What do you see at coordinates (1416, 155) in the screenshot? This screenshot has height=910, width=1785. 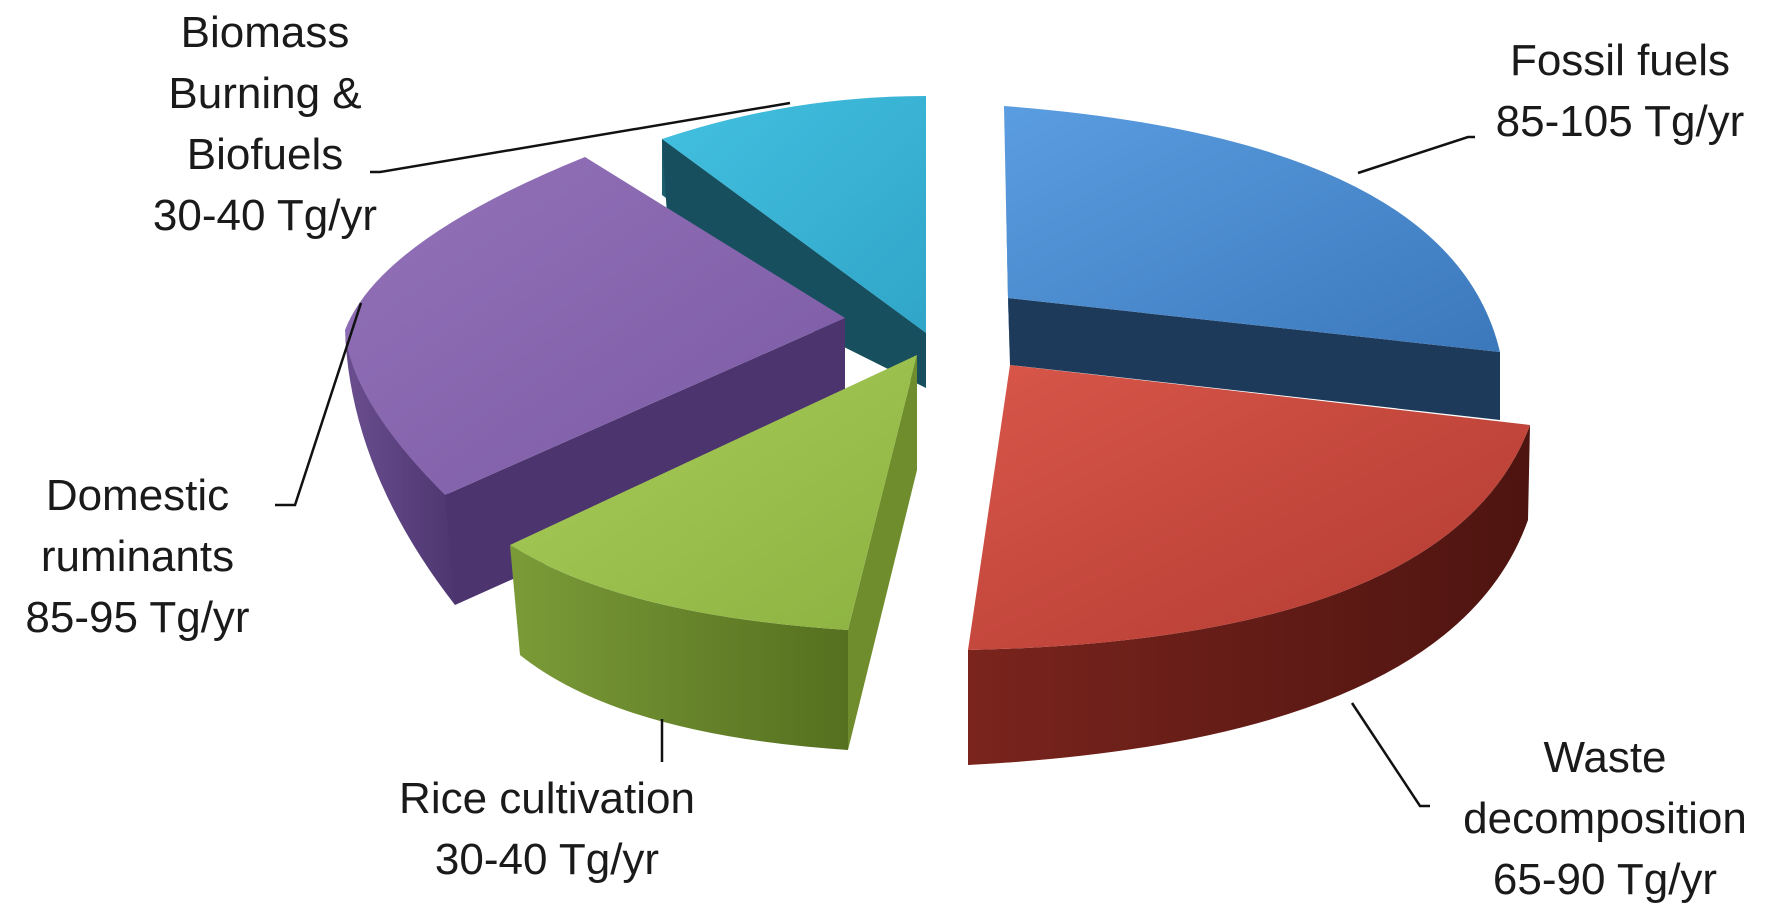 I see `leader-line-fossil` at bounding box center [1416, 155].